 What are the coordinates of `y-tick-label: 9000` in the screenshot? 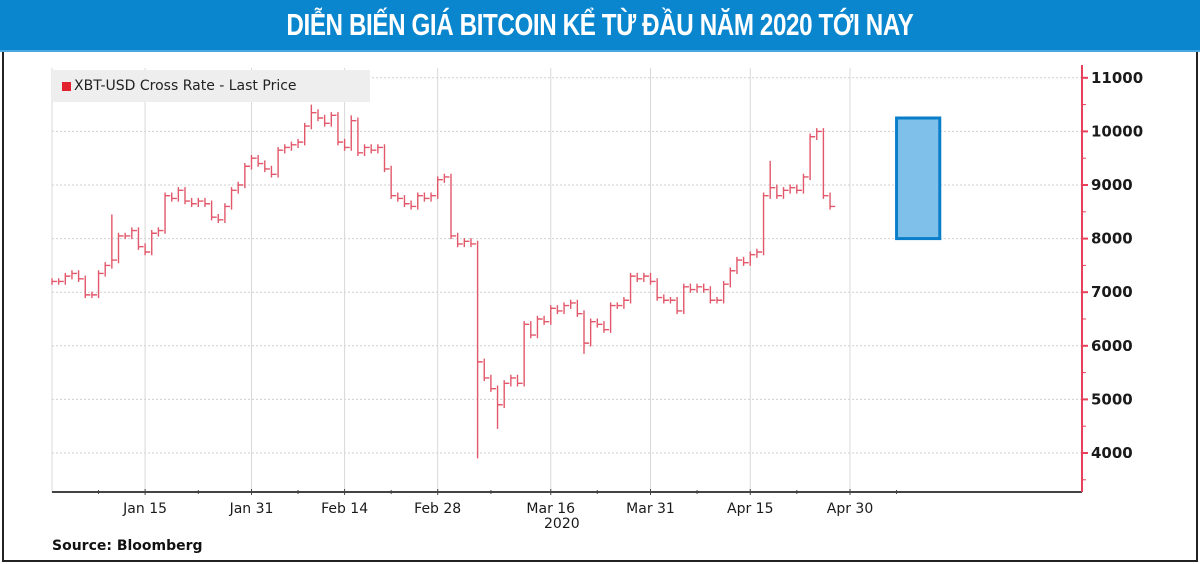 It's located at (1112, 185).